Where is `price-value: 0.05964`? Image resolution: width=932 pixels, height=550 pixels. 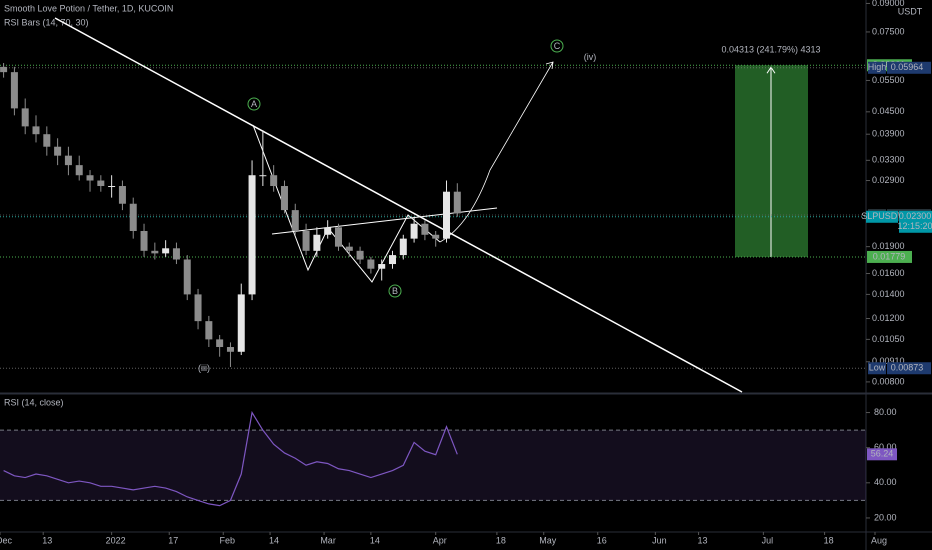 price-value: 0.05964 is located at coordinates (907, 67).